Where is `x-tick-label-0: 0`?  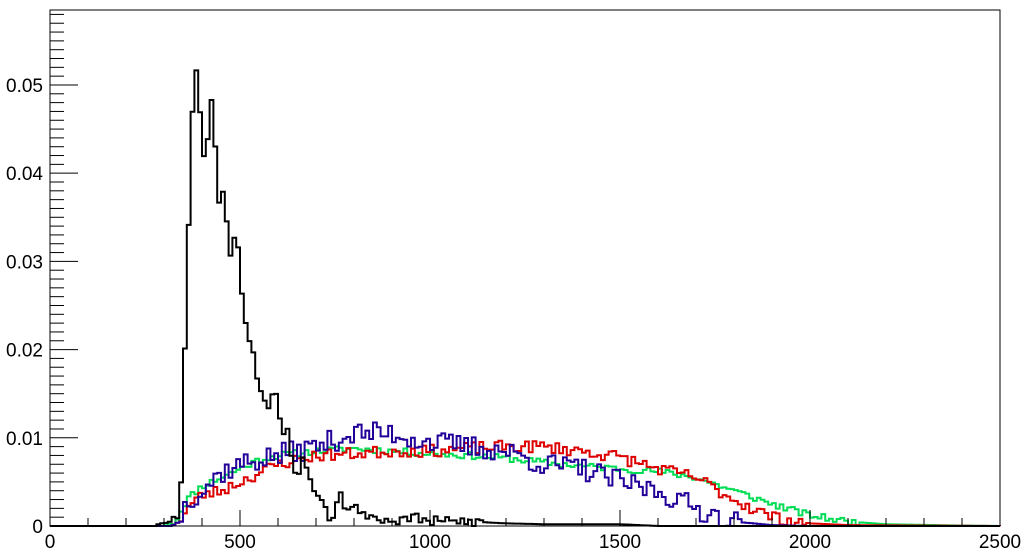 x-tick-label-0: 0 is located at coordinates (50, 542).